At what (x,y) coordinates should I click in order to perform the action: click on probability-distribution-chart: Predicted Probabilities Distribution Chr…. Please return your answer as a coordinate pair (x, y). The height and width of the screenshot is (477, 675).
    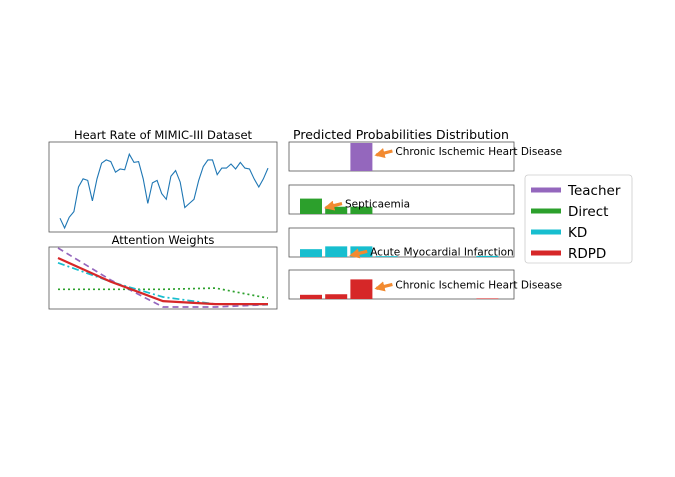
    Looking at the image, I should click on (425, 213).